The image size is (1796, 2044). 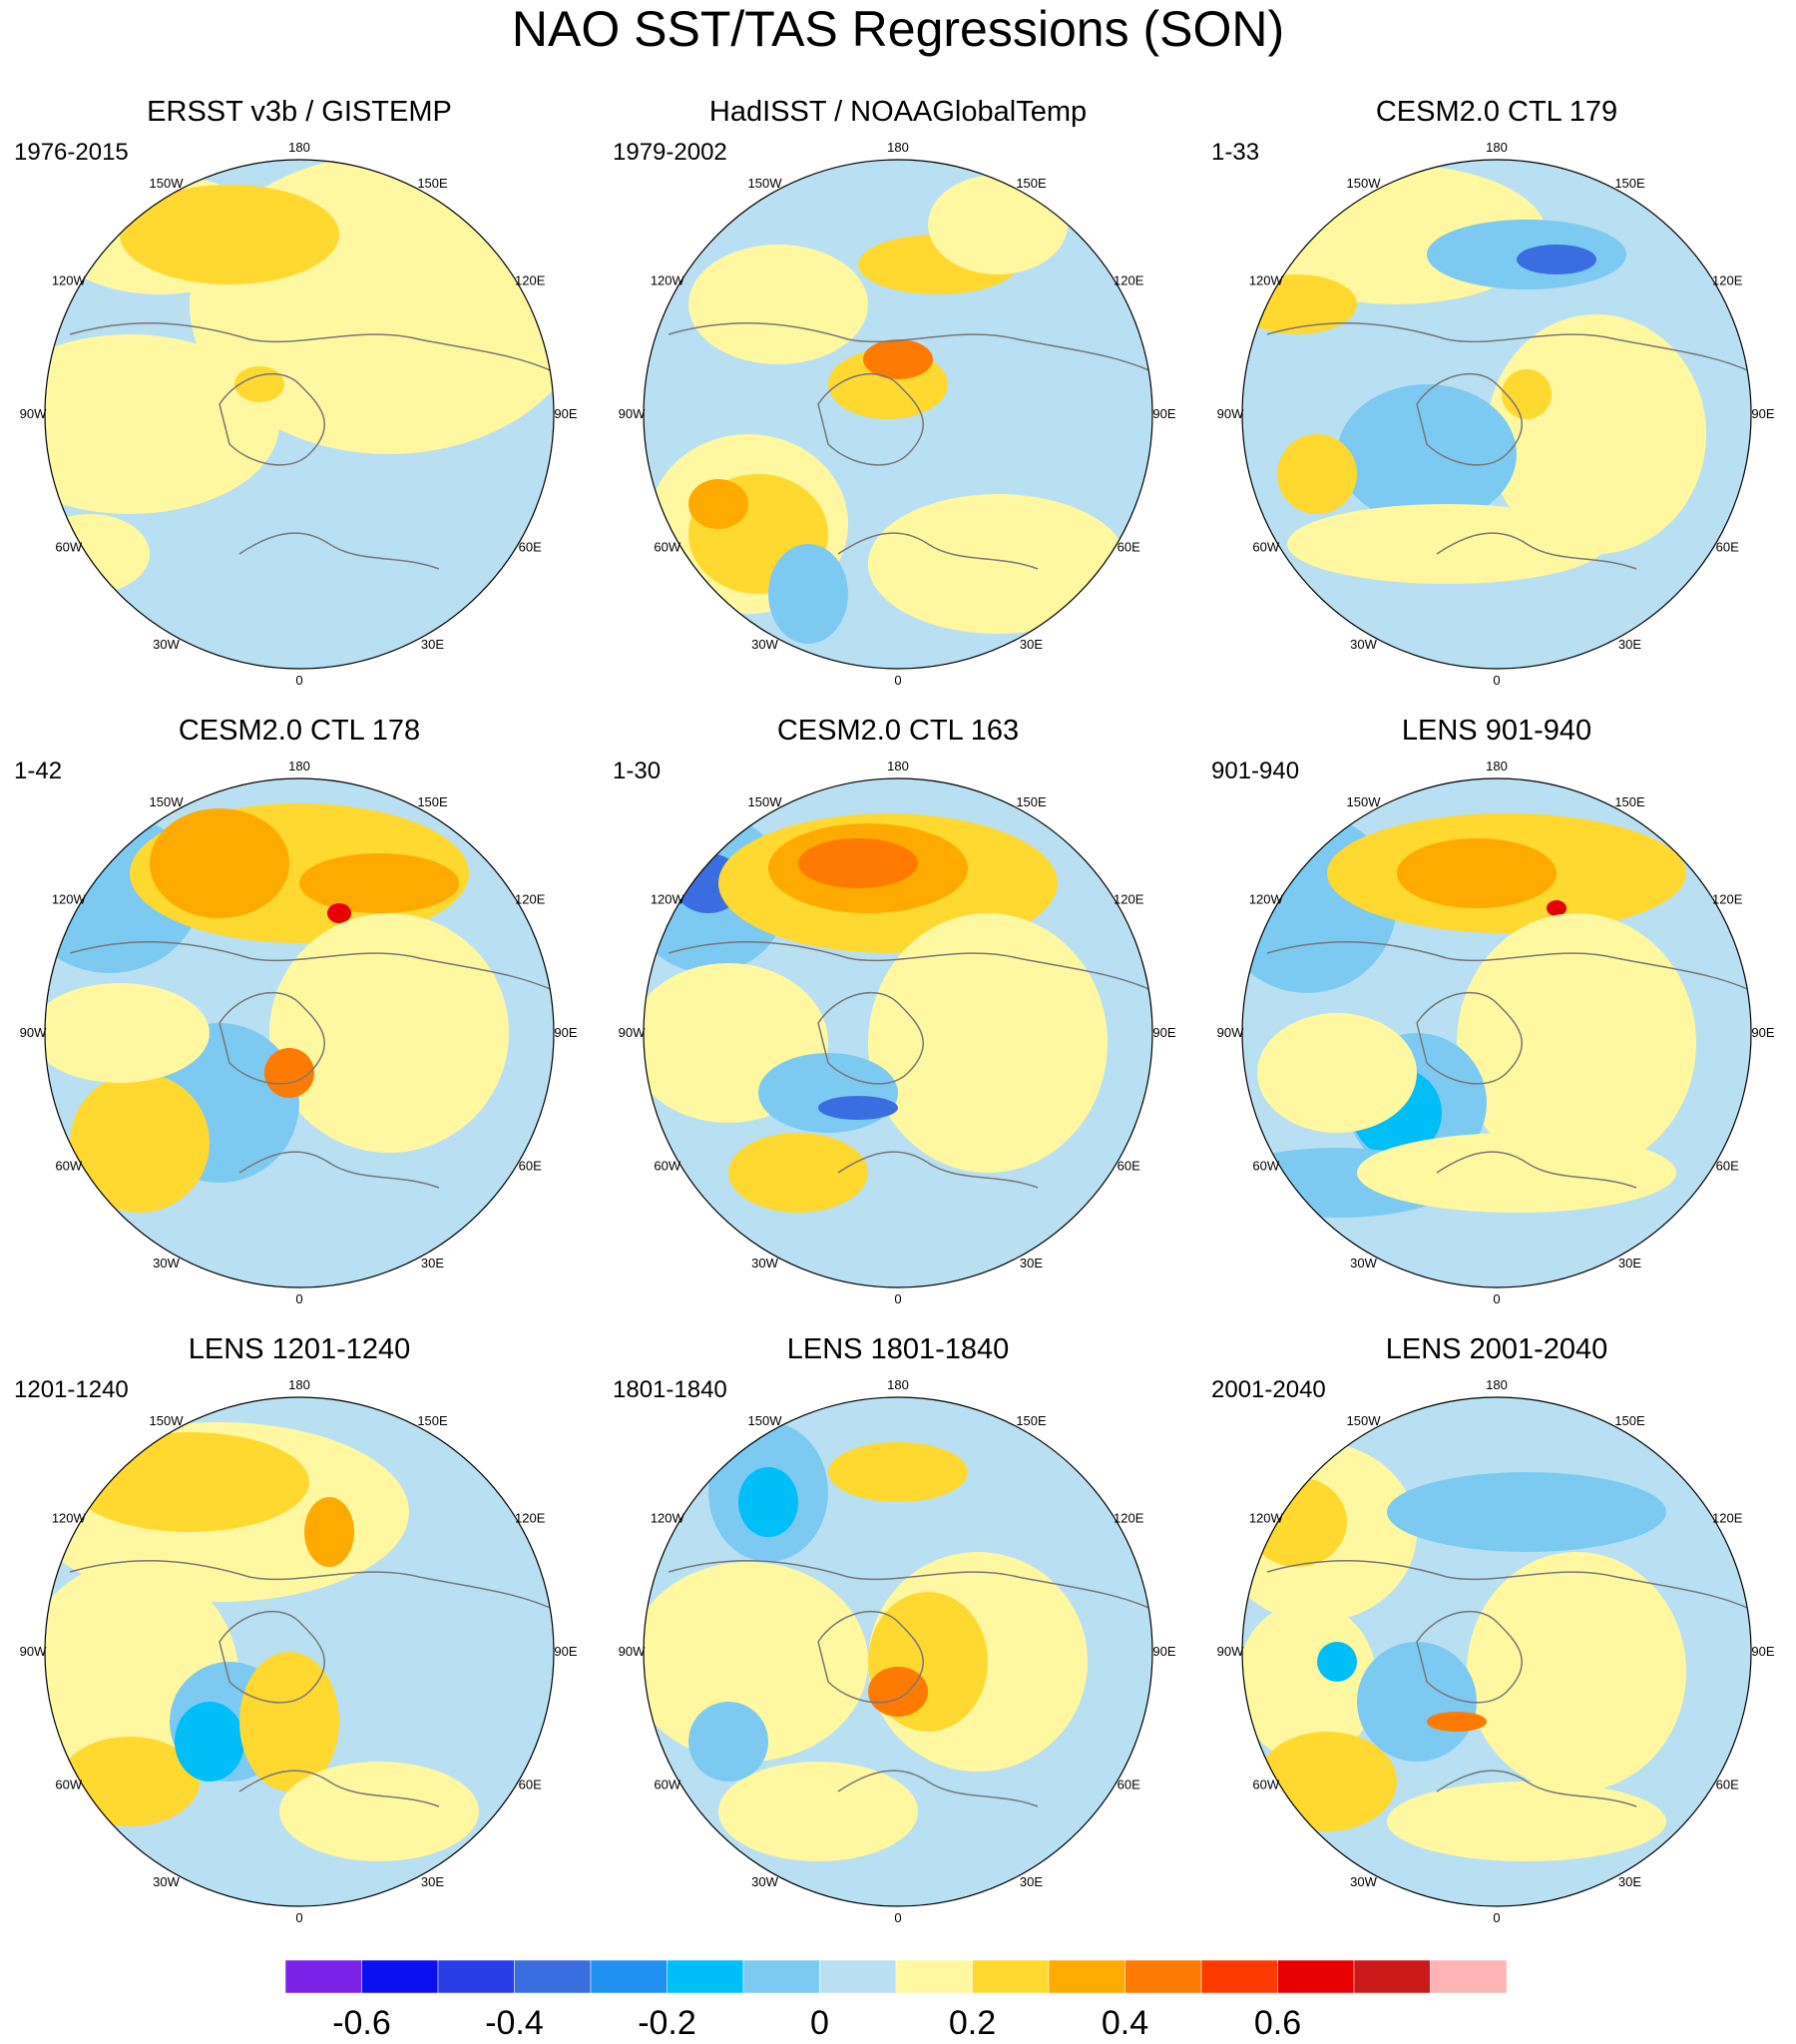 I want to click on colorbar-tick-label: 0.6, so click(x=1277, y=2023).